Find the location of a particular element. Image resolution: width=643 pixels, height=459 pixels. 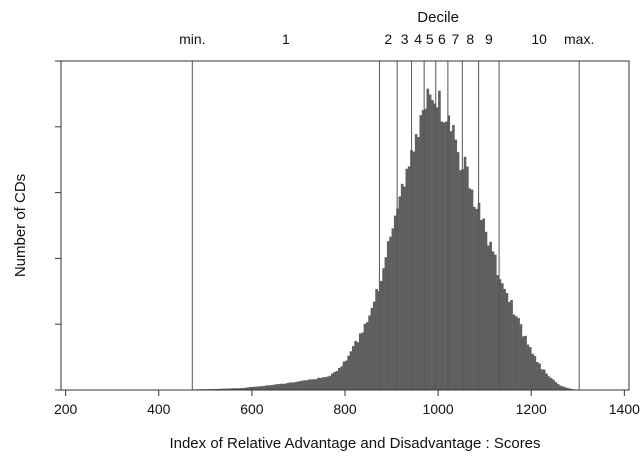

y-axis-ticks is located at coordinates (58, 225).